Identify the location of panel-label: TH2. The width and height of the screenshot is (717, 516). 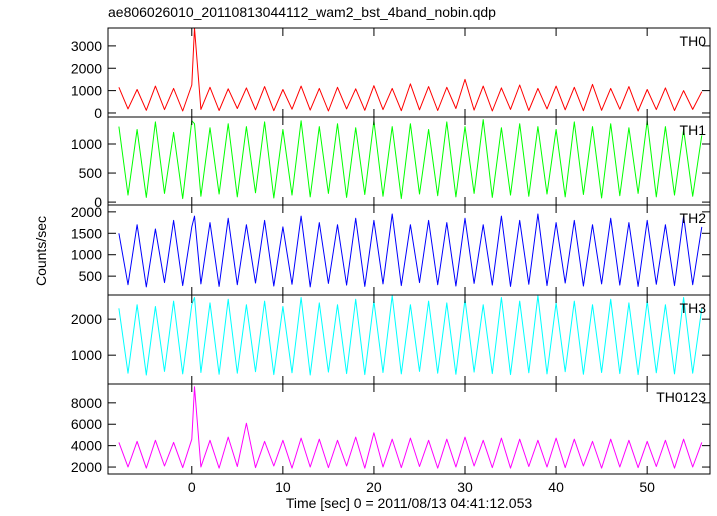
(693, 218).